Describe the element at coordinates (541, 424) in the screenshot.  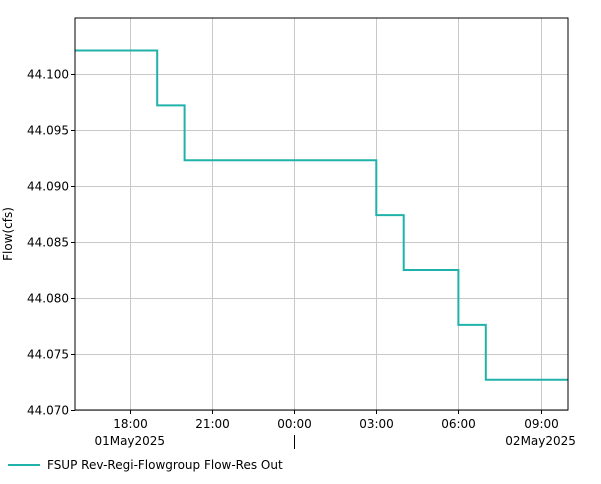
I see `x-tick-label: 09:00` at that location.